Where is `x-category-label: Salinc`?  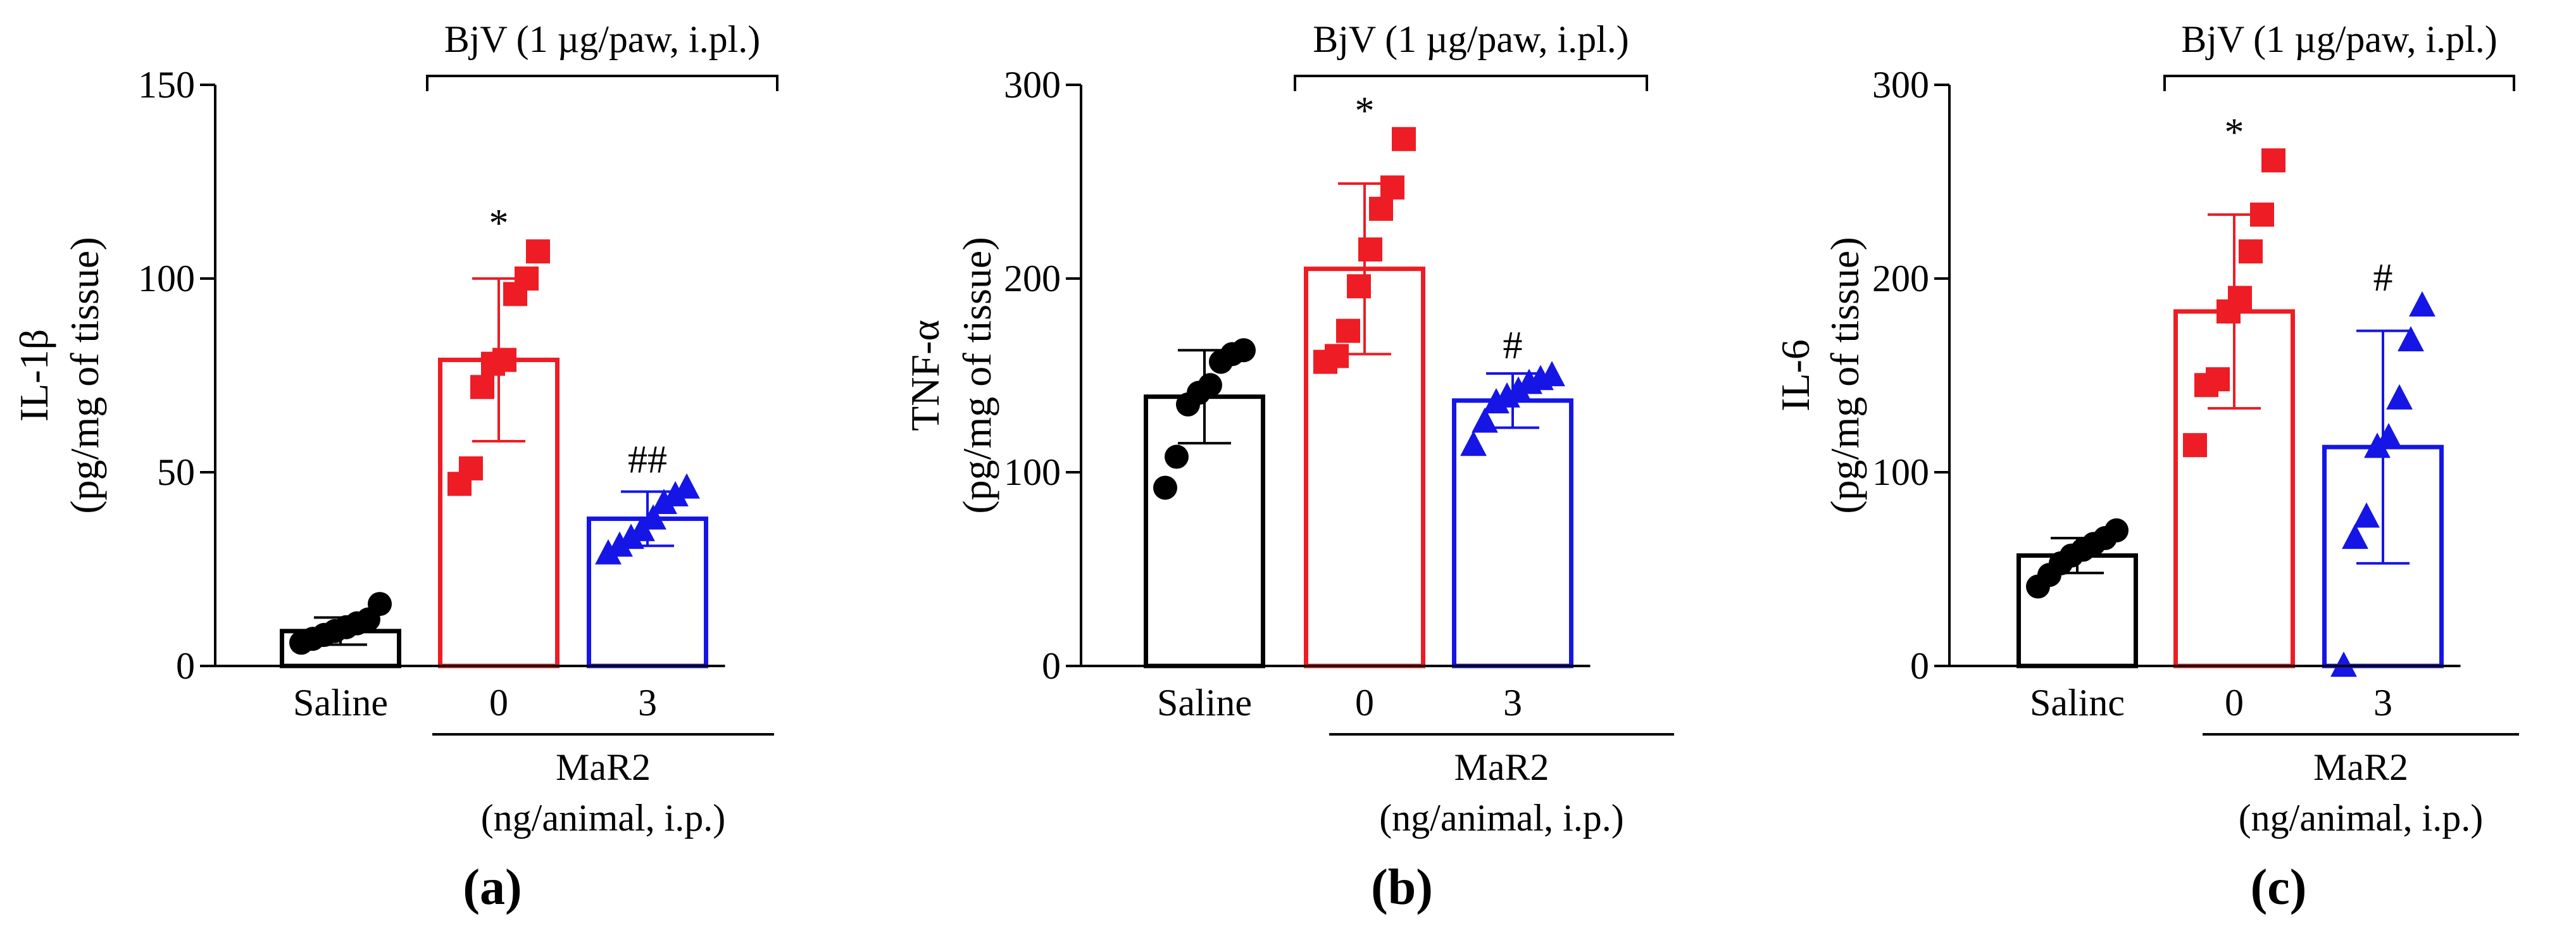 x-category-label: Salinc is located at coordinates (2077, 703).